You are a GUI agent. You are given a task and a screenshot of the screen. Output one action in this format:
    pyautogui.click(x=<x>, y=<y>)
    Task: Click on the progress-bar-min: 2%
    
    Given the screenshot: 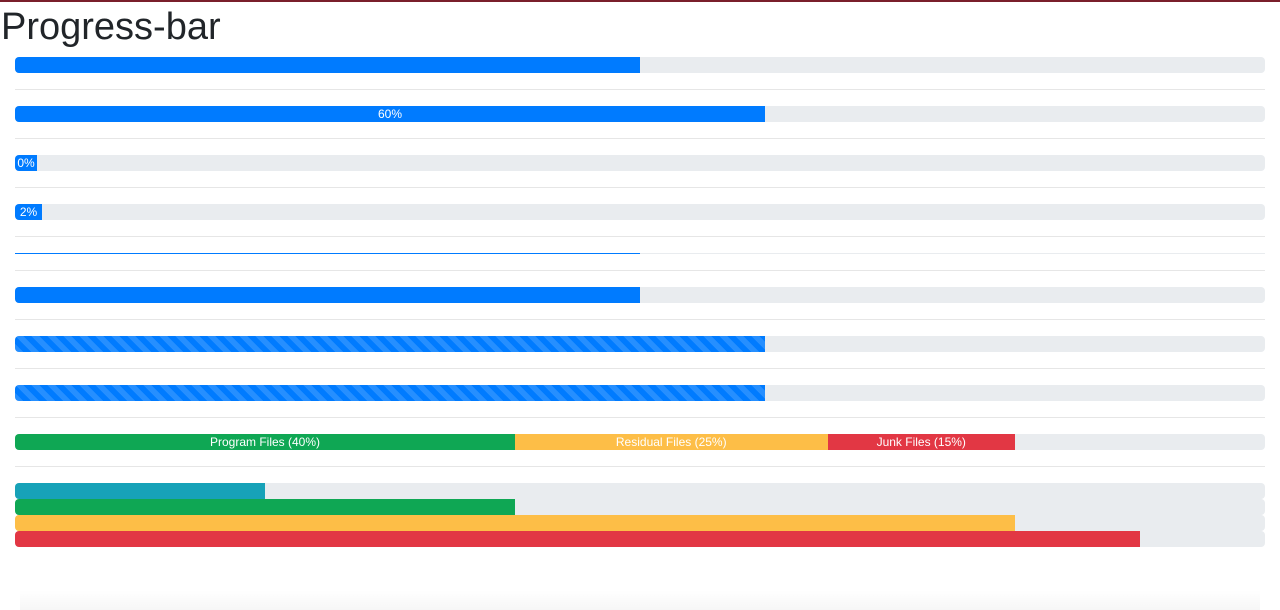 What is the action you would take?
    pyautogui.click(x=640, y=212)
    